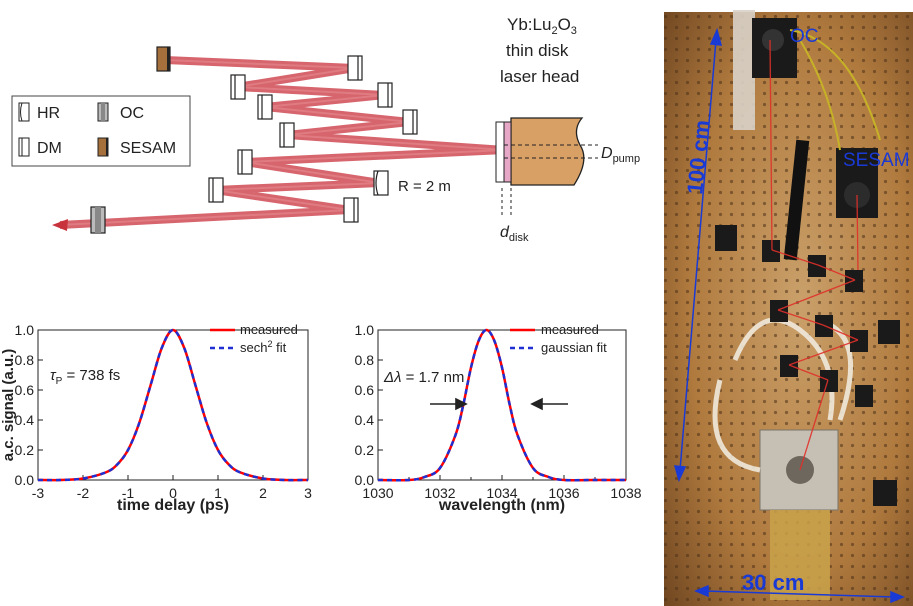 The height and width of the screenshot is (606, 913). What do you see at coordinates (103, 112) in the screenshot?
I see `legend-oc-icon` at bounding box center [103, 112].